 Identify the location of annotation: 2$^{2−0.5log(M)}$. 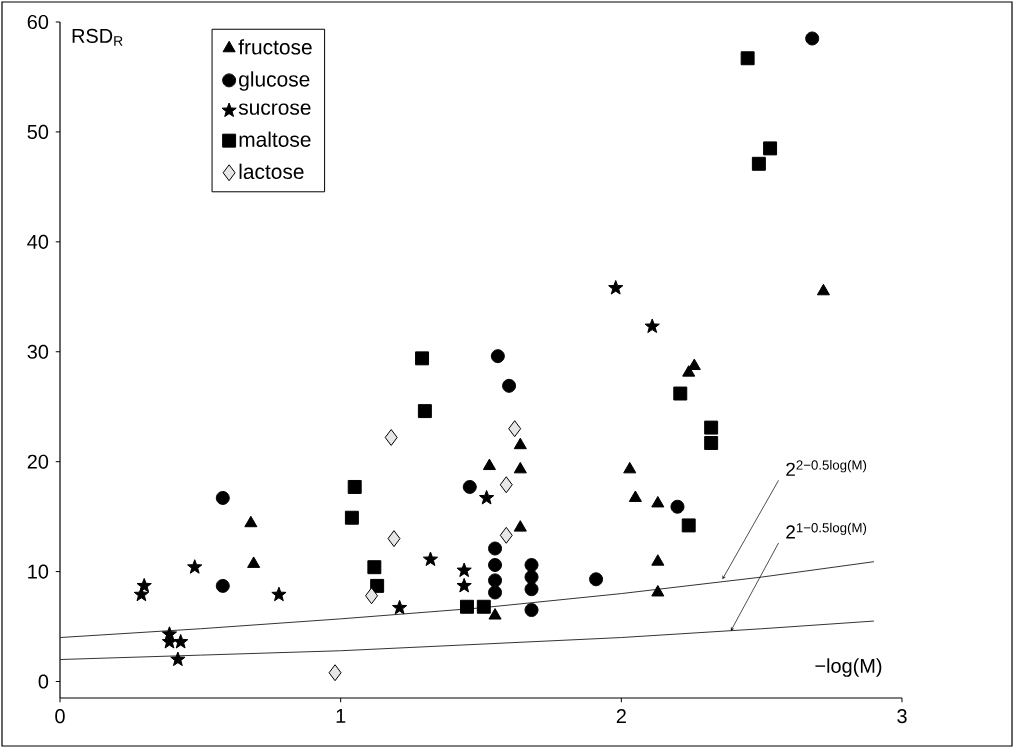
(826, 468).